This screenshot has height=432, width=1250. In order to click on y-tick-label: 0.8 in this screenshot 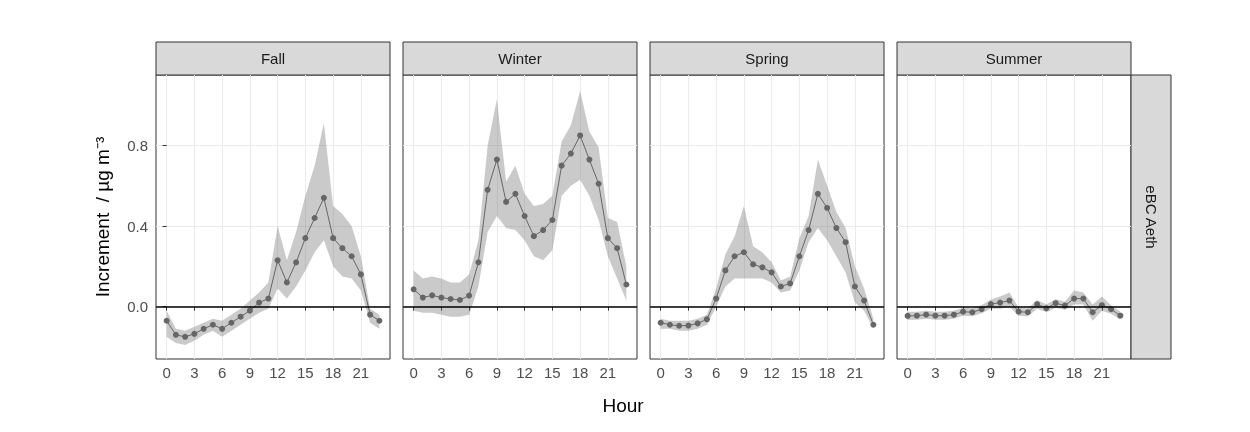, I will do `click(137, 145)`.